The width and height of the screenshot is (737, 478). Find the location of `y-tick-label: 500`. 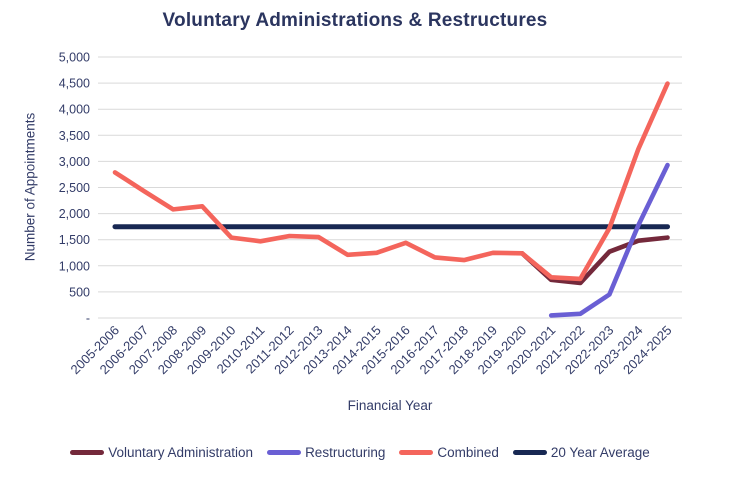

y-tick-label: 500 is located at coordinates (79, 292).